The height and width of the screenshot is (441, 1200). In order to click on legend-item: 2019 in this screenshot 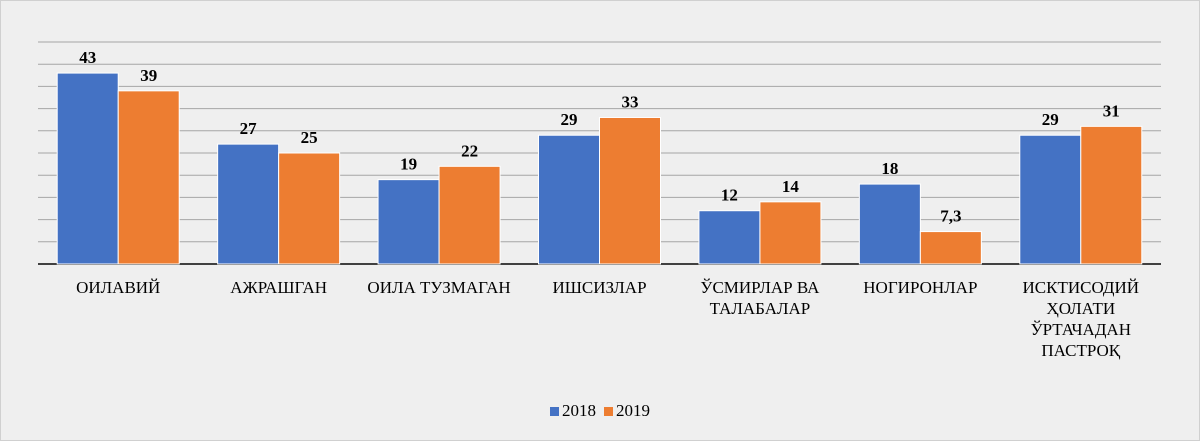, I will do `click(627, 411)`.